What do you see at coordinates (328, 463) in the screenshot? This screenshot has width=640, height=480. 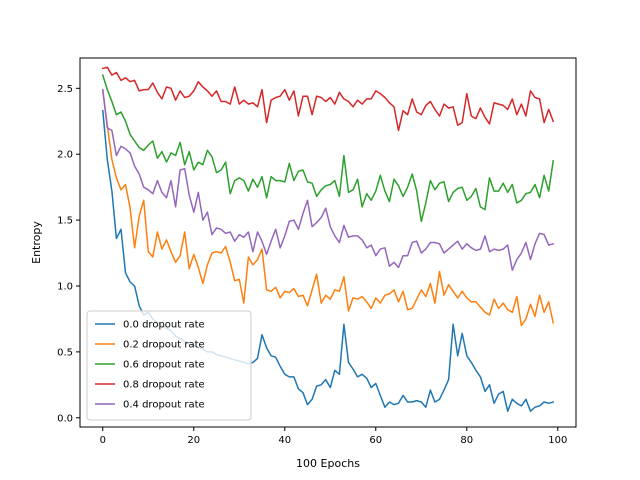 I see `x-axis-label: 100 Epochs` at bounding box center [328, 463].